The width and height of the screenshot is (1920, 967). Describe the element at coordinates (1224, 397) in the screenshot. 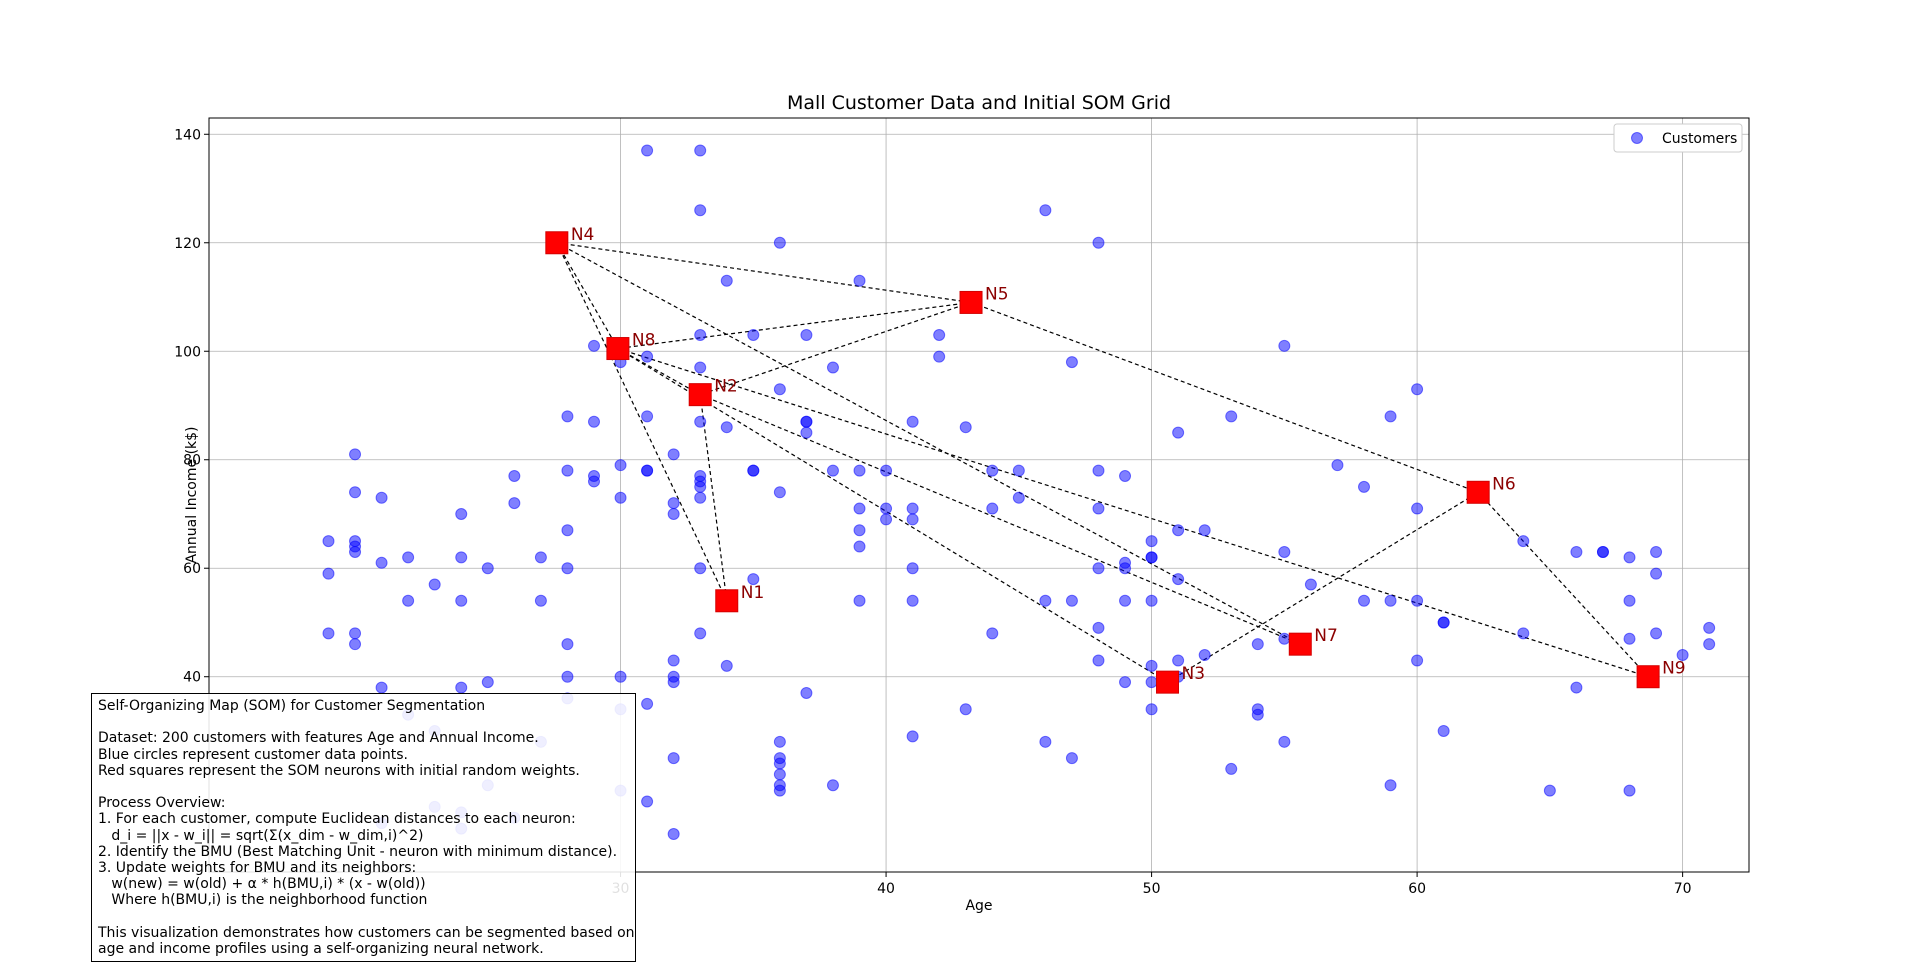

I see `connection-N5-N6` at that location.